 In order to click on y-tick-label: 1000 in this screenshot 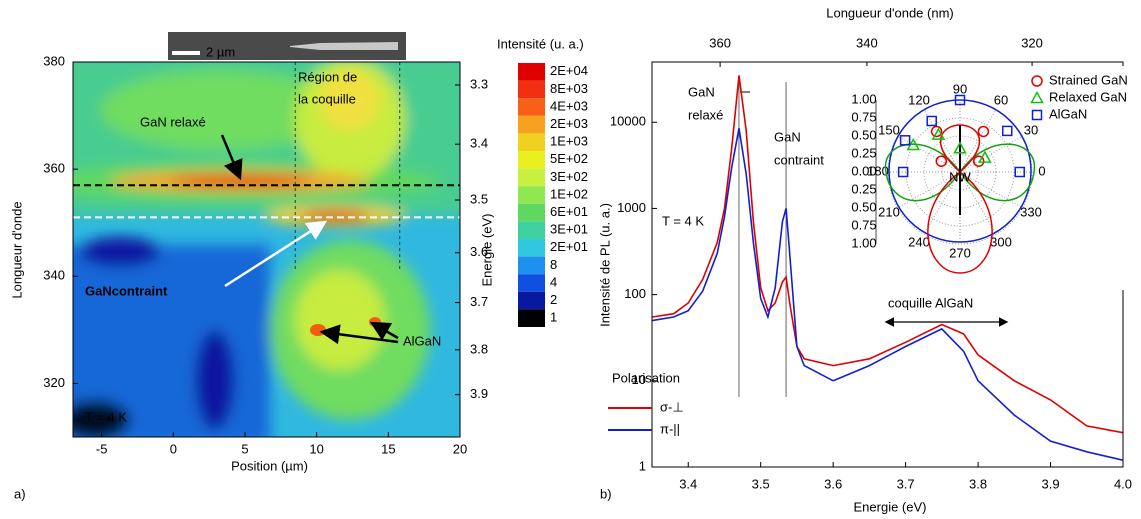, I will do `click(631, 207)`.